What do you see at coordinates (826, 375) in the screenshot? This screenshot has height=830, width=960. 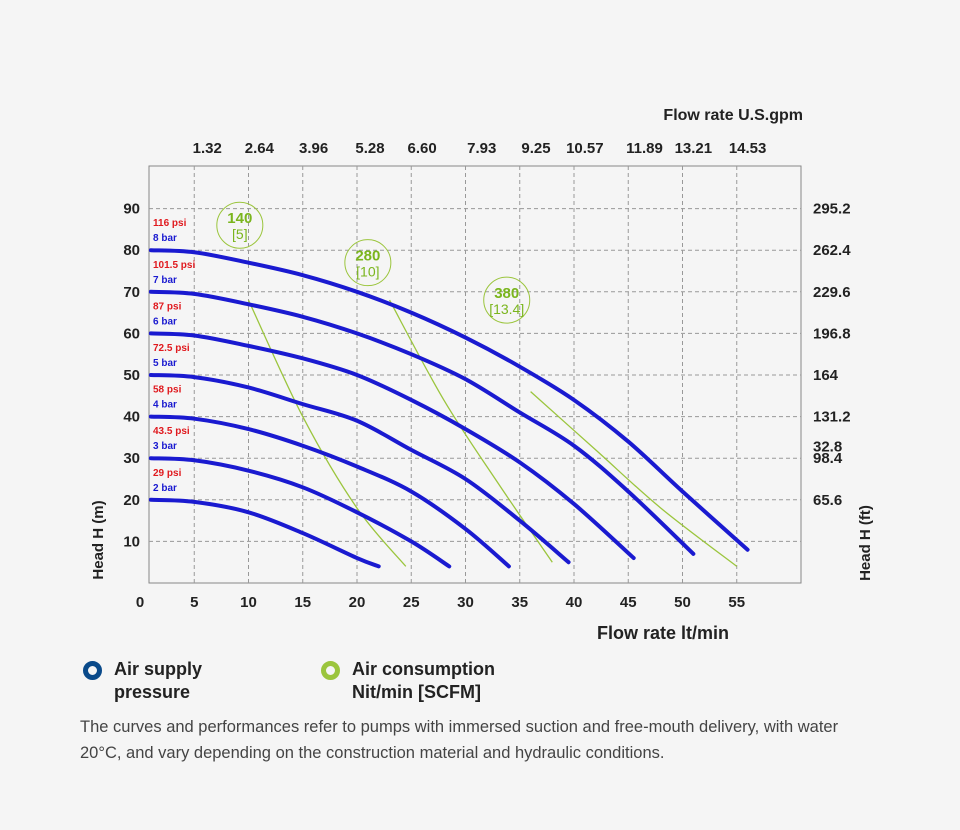 I see `y2-tick-label: 164` at bounding box center [826, 375].